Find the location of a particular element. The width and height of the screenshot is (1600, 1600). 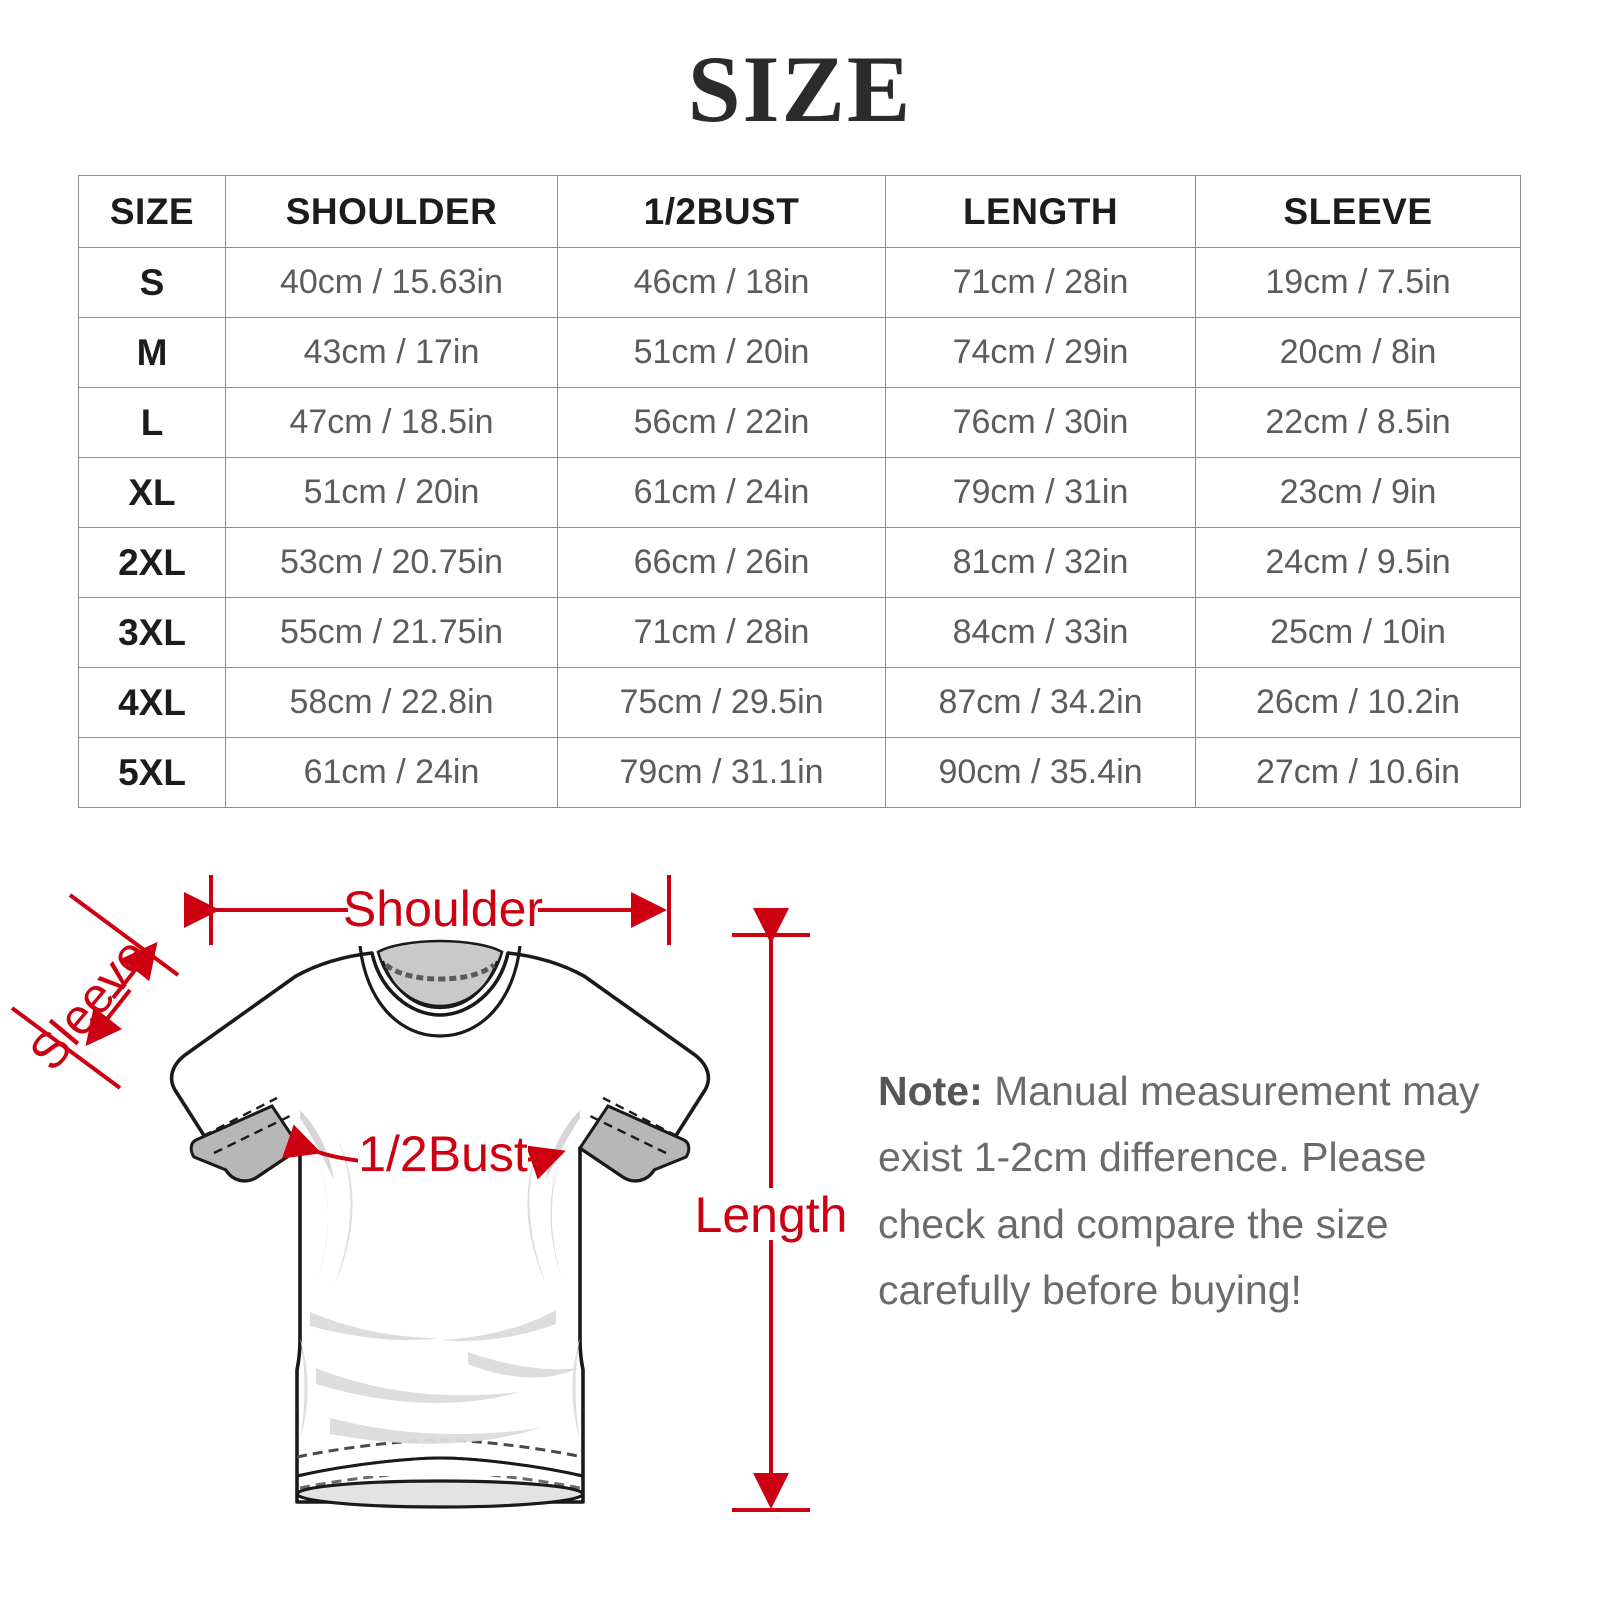

cell-sleeve: 23cm / 9in is located at coordinates (1358, 492).